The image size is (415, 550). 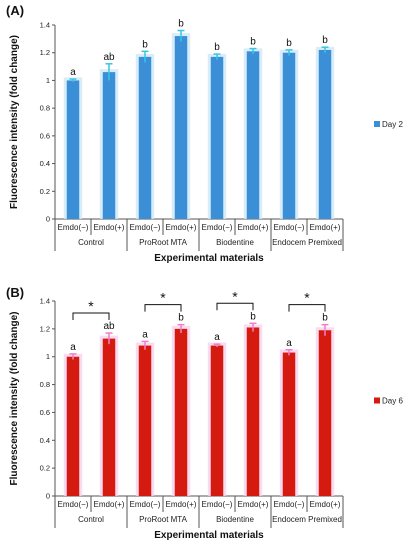 What do you see at coordinates (392, 401) in the screenshot?
I see `legend-label: Day 6` at bounding box center [392, 401].